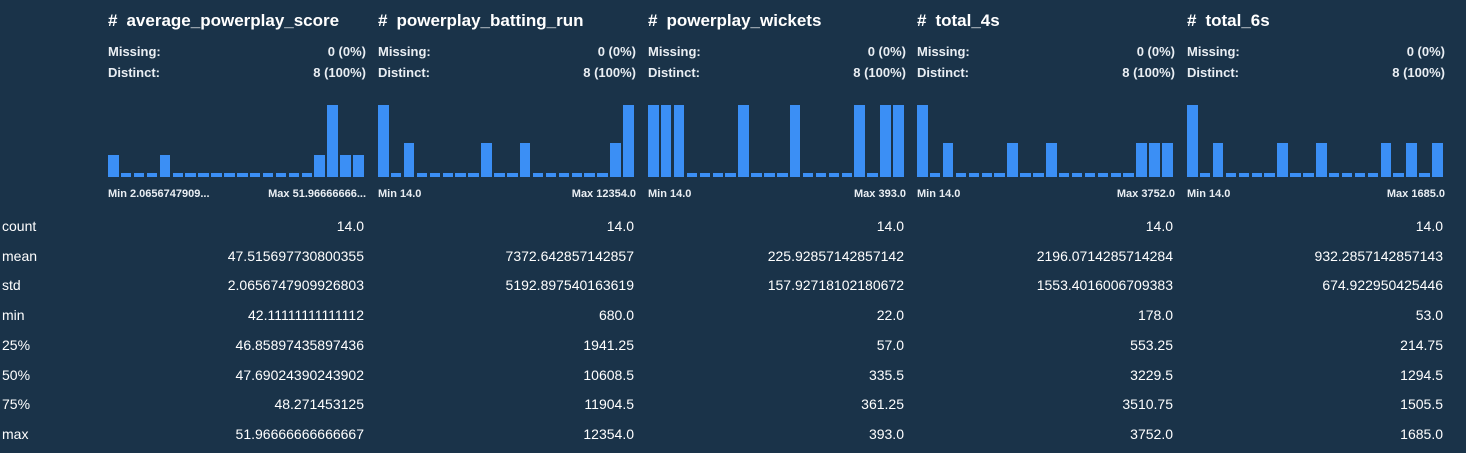  Describe the element at coordinates (299, 345) in the screenshot. I see `stat-cell: 46.85897435897436` at that location.